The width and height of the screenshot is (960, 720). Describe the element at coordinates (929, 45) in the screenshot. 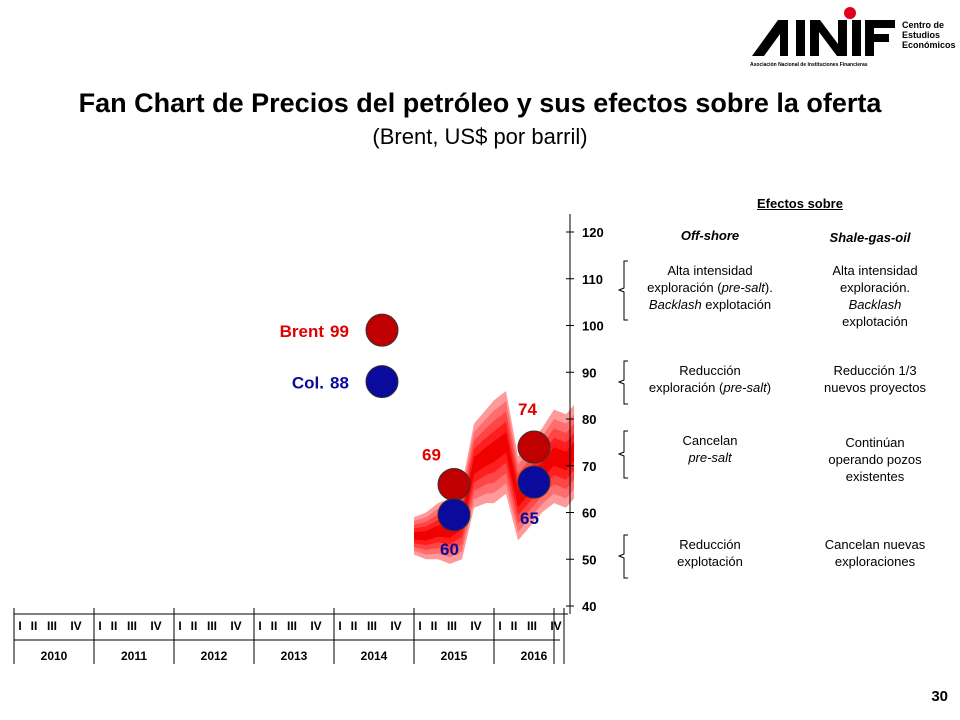

I see `logo-line: Económicos` at that location.